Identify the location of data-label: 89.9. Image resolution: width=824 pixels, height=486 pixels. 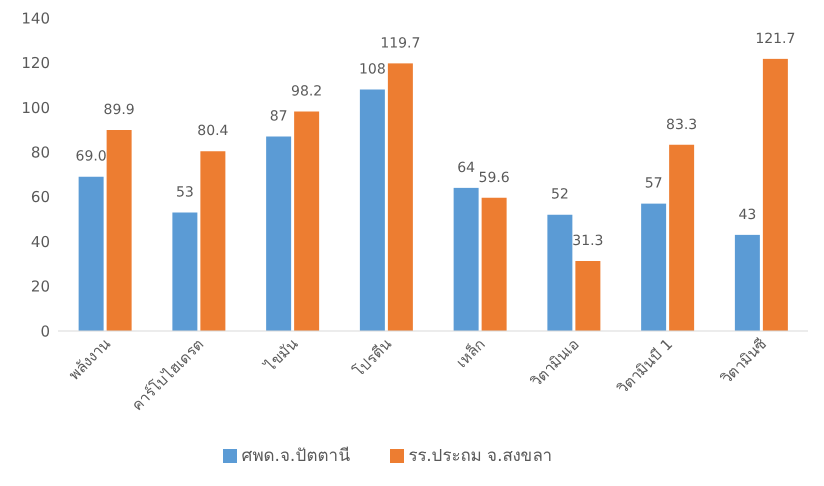
(119, 110).